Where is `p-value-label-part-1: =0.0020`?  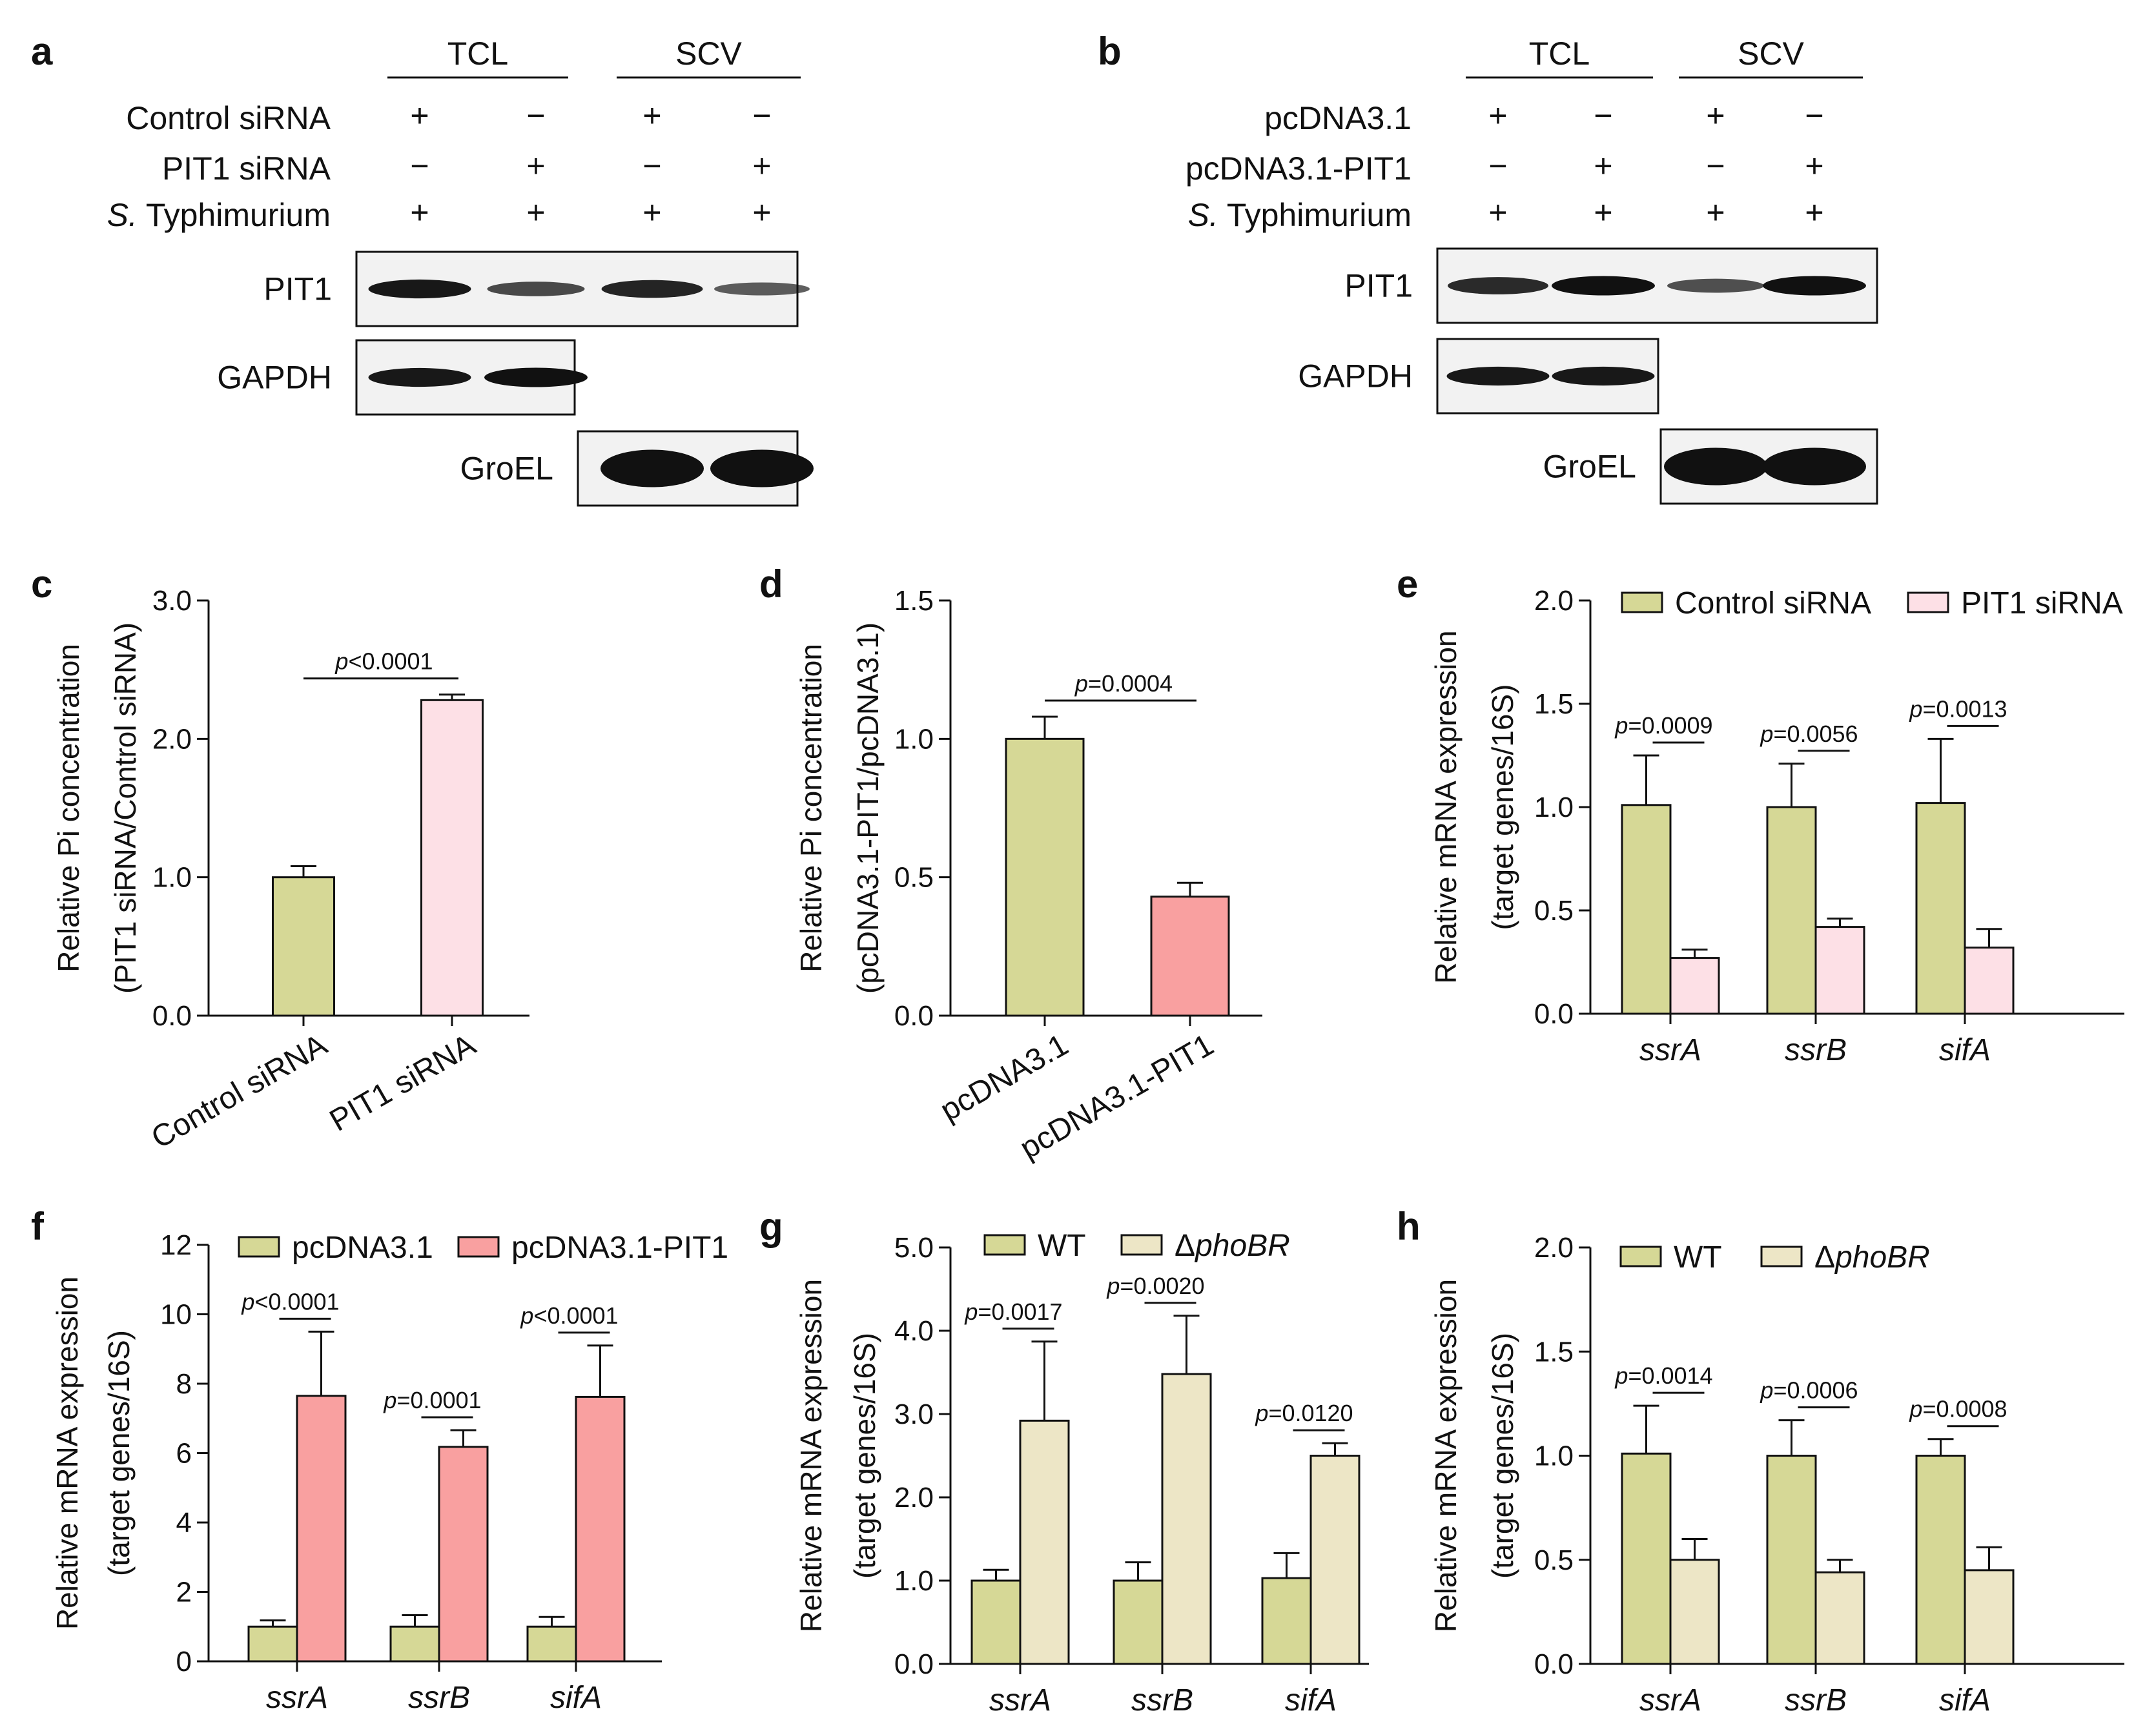 p-value-label-part-1: =0.0020 is located at coordinates (1162, 1286).